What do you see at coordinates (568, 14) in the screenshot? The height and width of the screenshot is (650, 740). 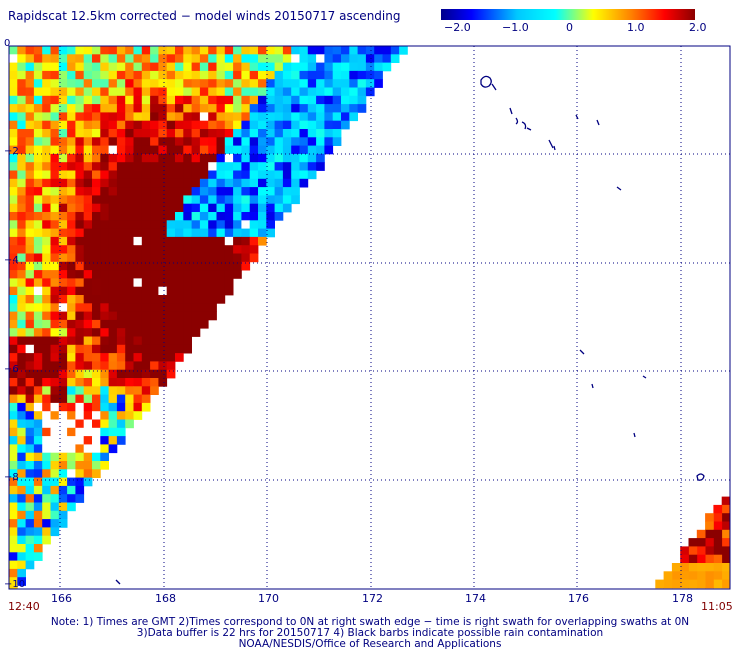 I see `colorbar` at bounding box center [568, 14].